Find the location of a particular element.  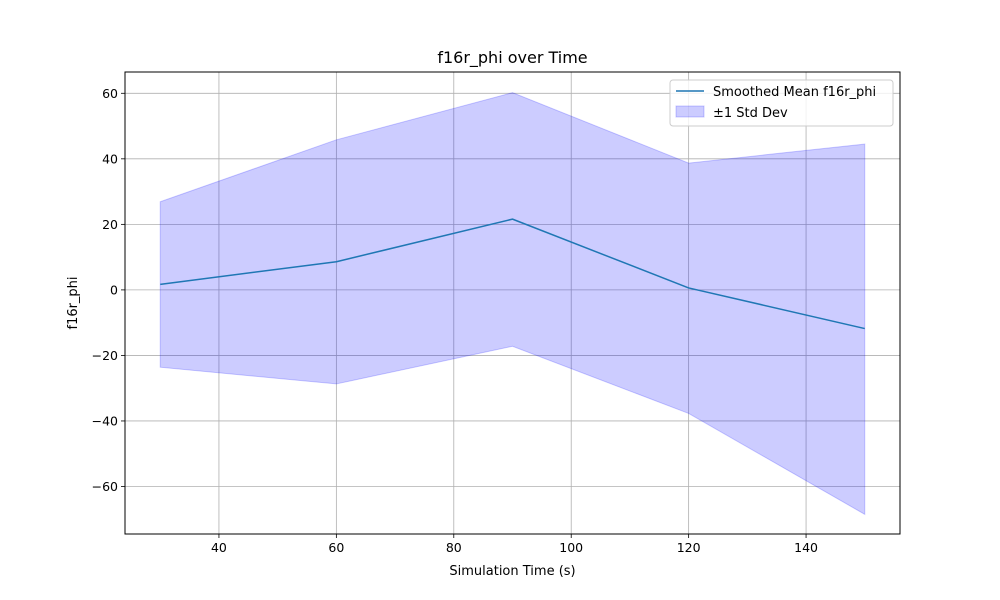

y-tick-label: −60 is located at coordinates (105, 486).